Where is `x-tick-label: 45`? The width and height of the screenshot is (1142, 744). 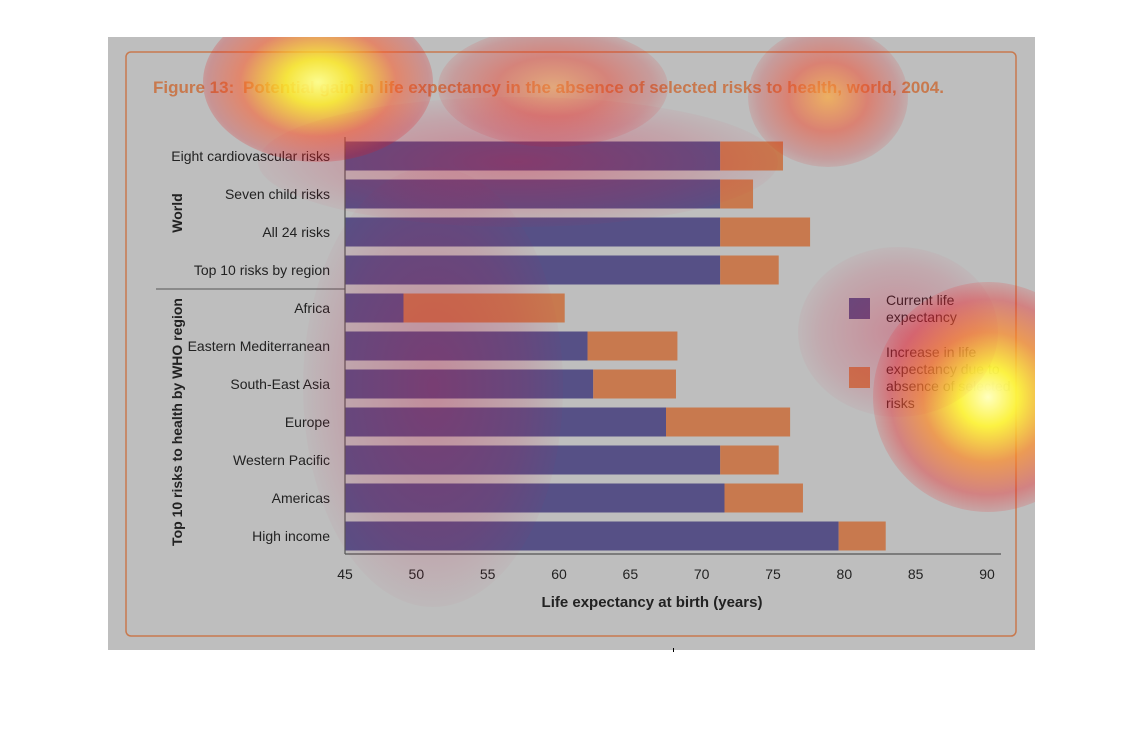
x-tick-label: 45 is located at coordinates (345, 574).